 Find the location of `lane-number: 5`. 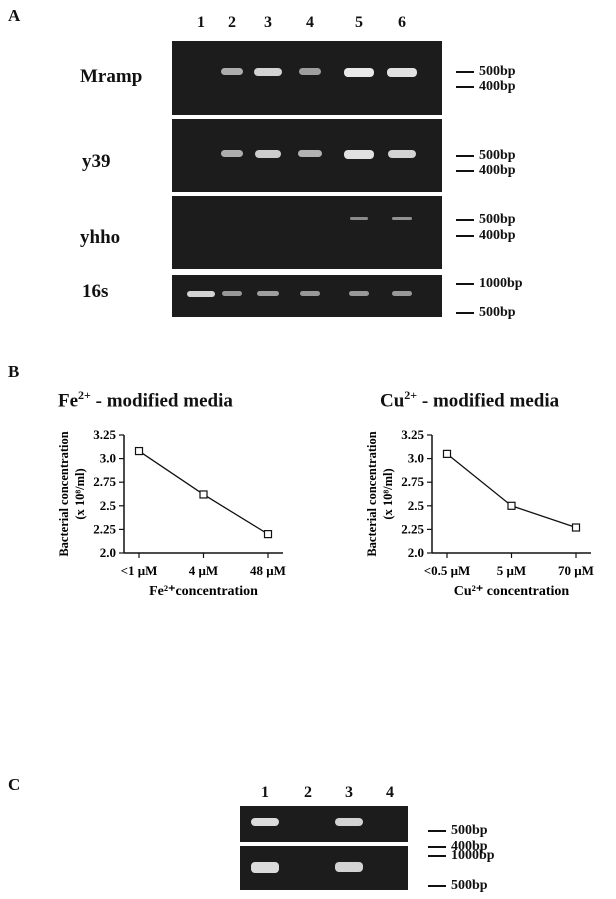

lane-number: 5 is located at coordinates (359, 22).